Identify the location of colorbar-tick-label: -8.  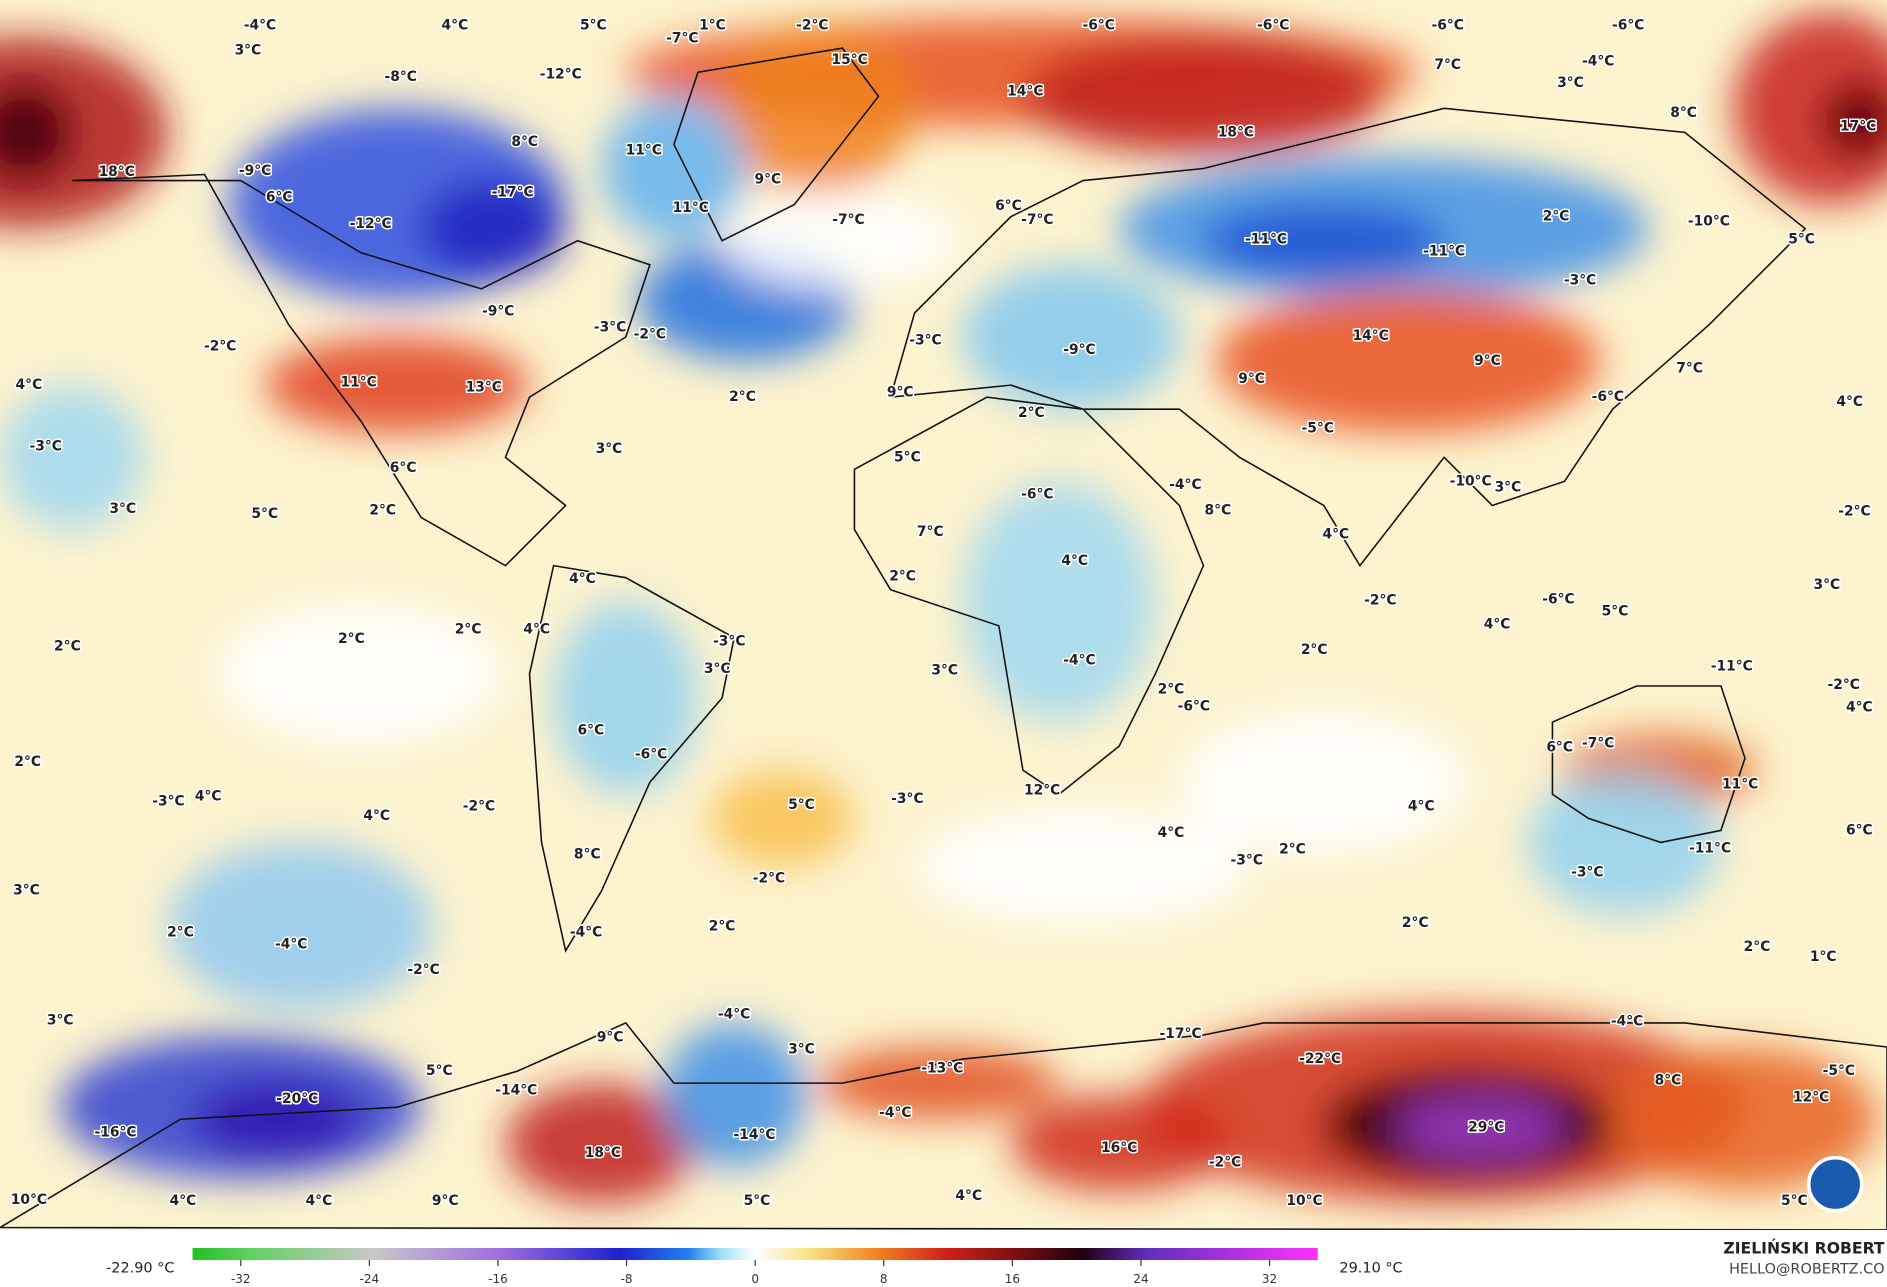
(627, 1279).